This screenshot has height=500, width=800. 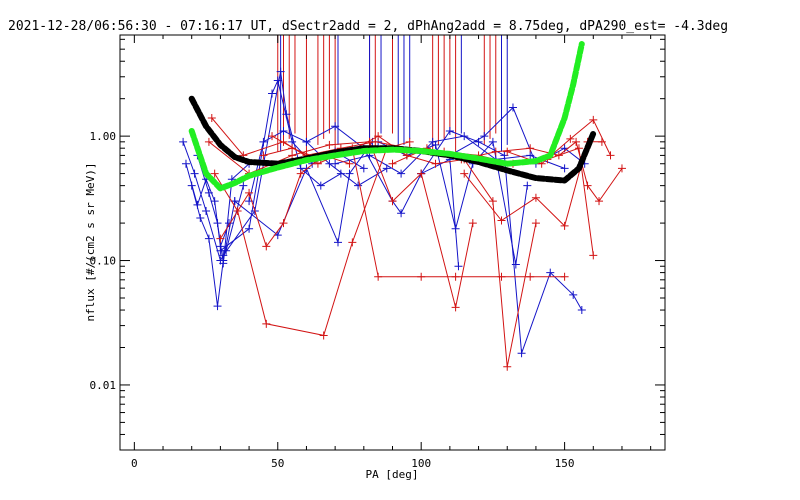 What do you see at coordinates (134, 463) in the screenshot?
I see `x-tick-label: 0` at bounding box center [134, 463].